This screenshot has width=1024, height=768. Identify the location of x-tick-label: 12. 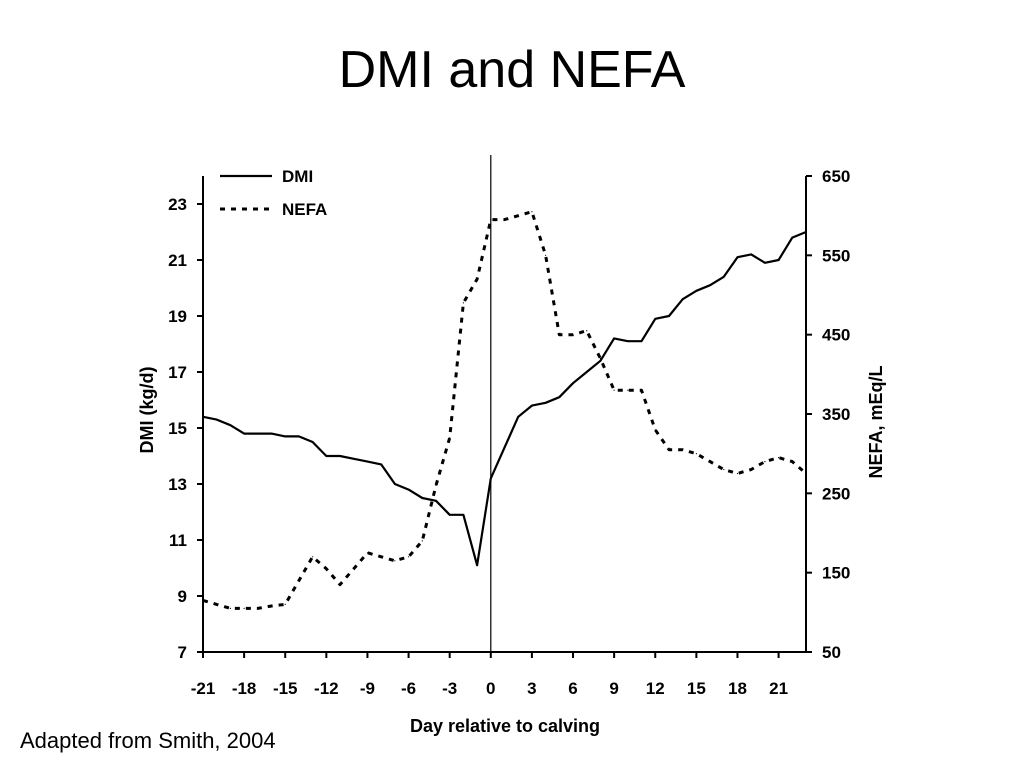
(655, 688).